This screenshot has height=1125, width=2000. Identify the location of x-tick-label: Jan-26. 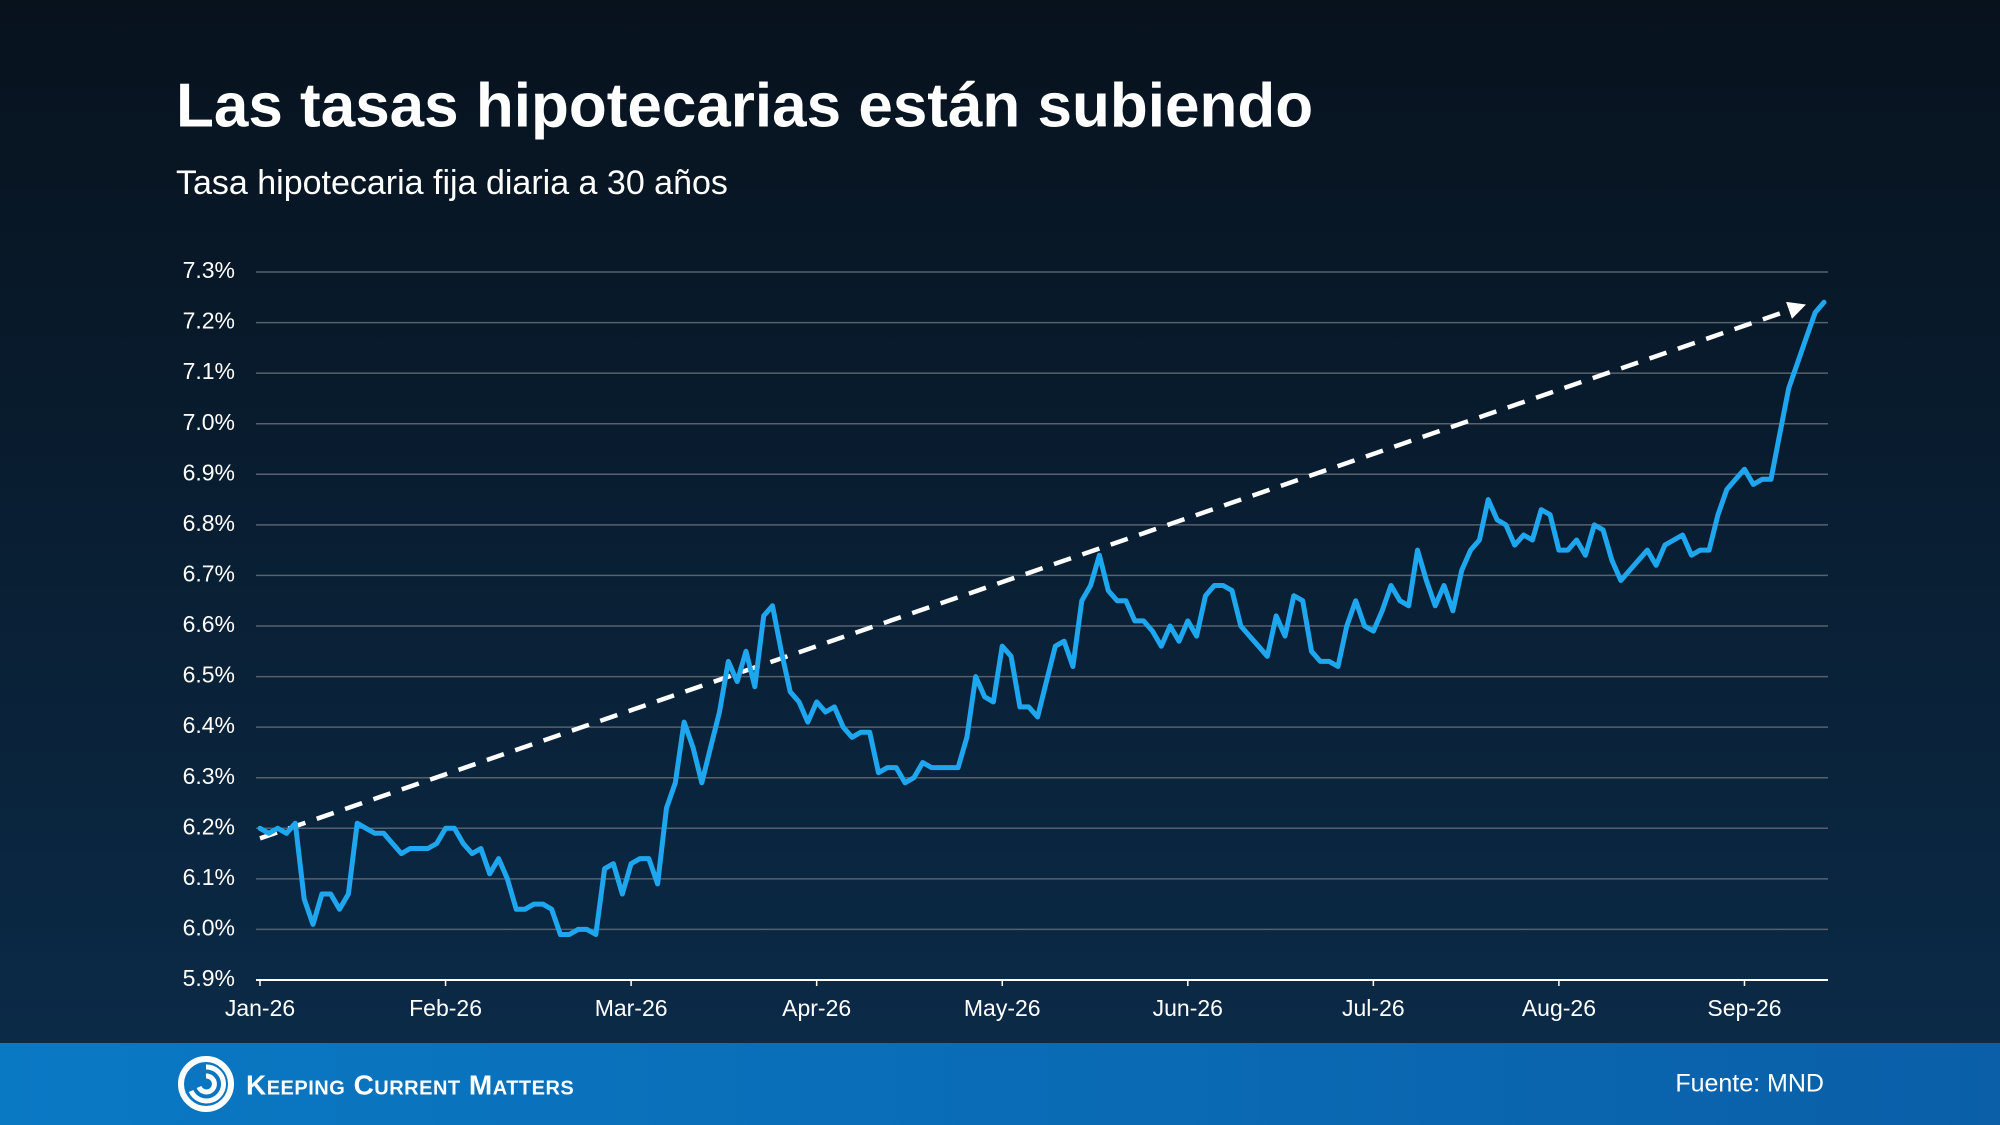
(260, 1008).